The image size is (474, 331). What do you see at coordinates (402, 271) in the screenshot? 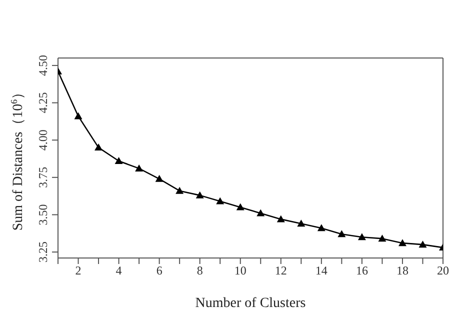
I see `x-tick-label: 18` at bounding box center [402, 271].